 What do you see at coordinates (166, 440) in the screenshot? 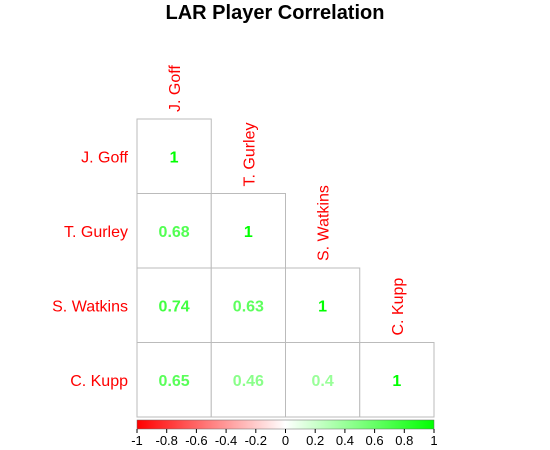
I see `colorbar-tick-label: -0.8` at bounding box center [166, 440].